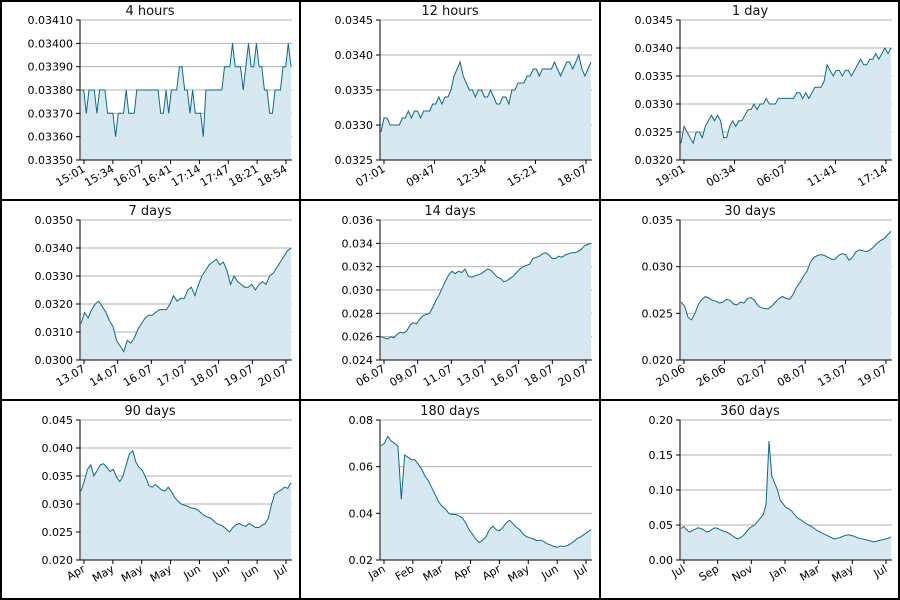 This screenshot has width=900, height=600. Describe the element at coordinates (239, 375) in the screenshot. I see `x-tick-label: 19.07` at that location.